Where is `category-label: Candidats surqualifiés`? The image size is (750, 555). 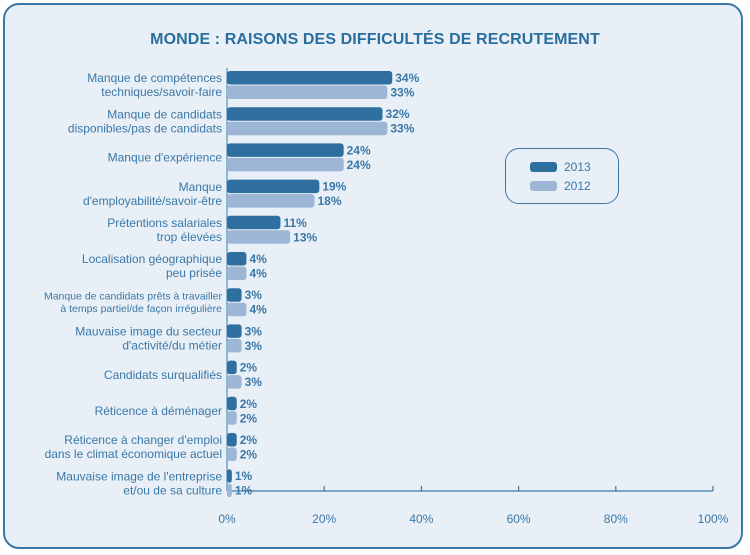
category-label: Candidats surqualifiés is located at coordinates (163, 375).